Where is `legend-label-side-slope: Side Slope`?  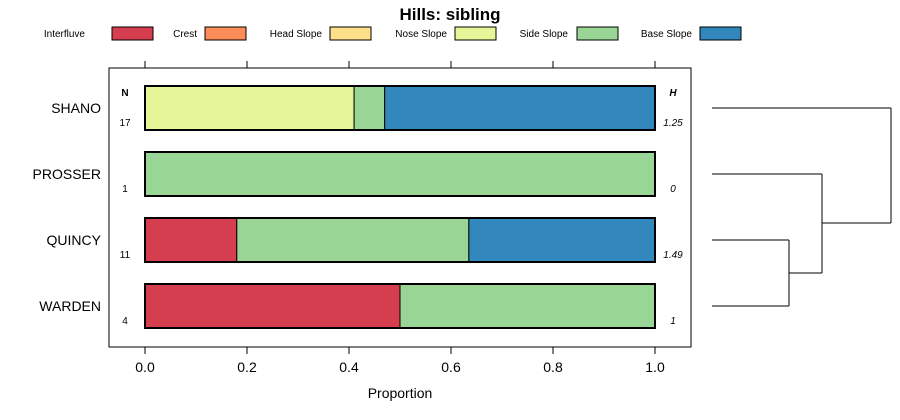 legend-label-side-slope: Side Slope is located at coordinates (544, 34).